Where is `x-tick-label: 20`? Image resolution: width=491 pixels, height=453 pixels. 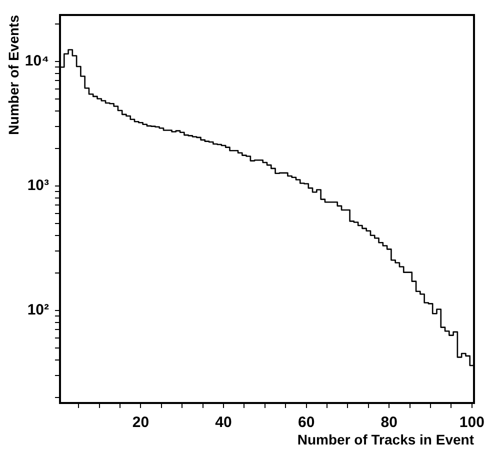
x-tick-label: 20 is located at coordinates (141, 423).